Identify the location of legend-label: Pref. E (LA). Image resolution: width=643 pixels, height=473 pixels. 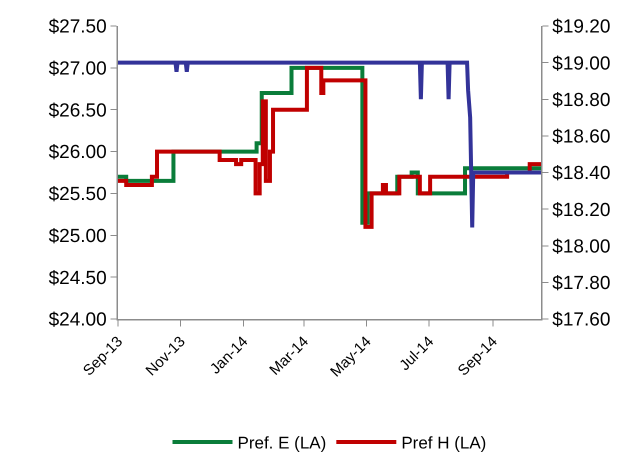
(282, 443).